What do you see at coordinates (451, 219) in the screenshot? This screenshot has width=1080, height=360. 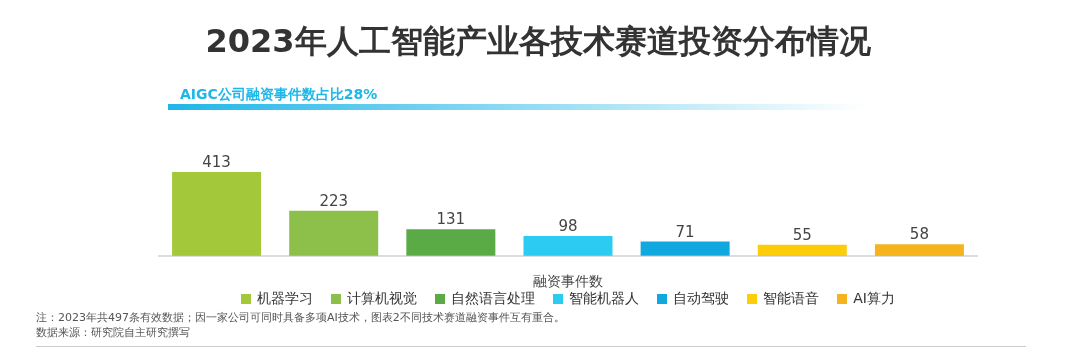 I see `data-label: 131` at bounding box center [451, 219].